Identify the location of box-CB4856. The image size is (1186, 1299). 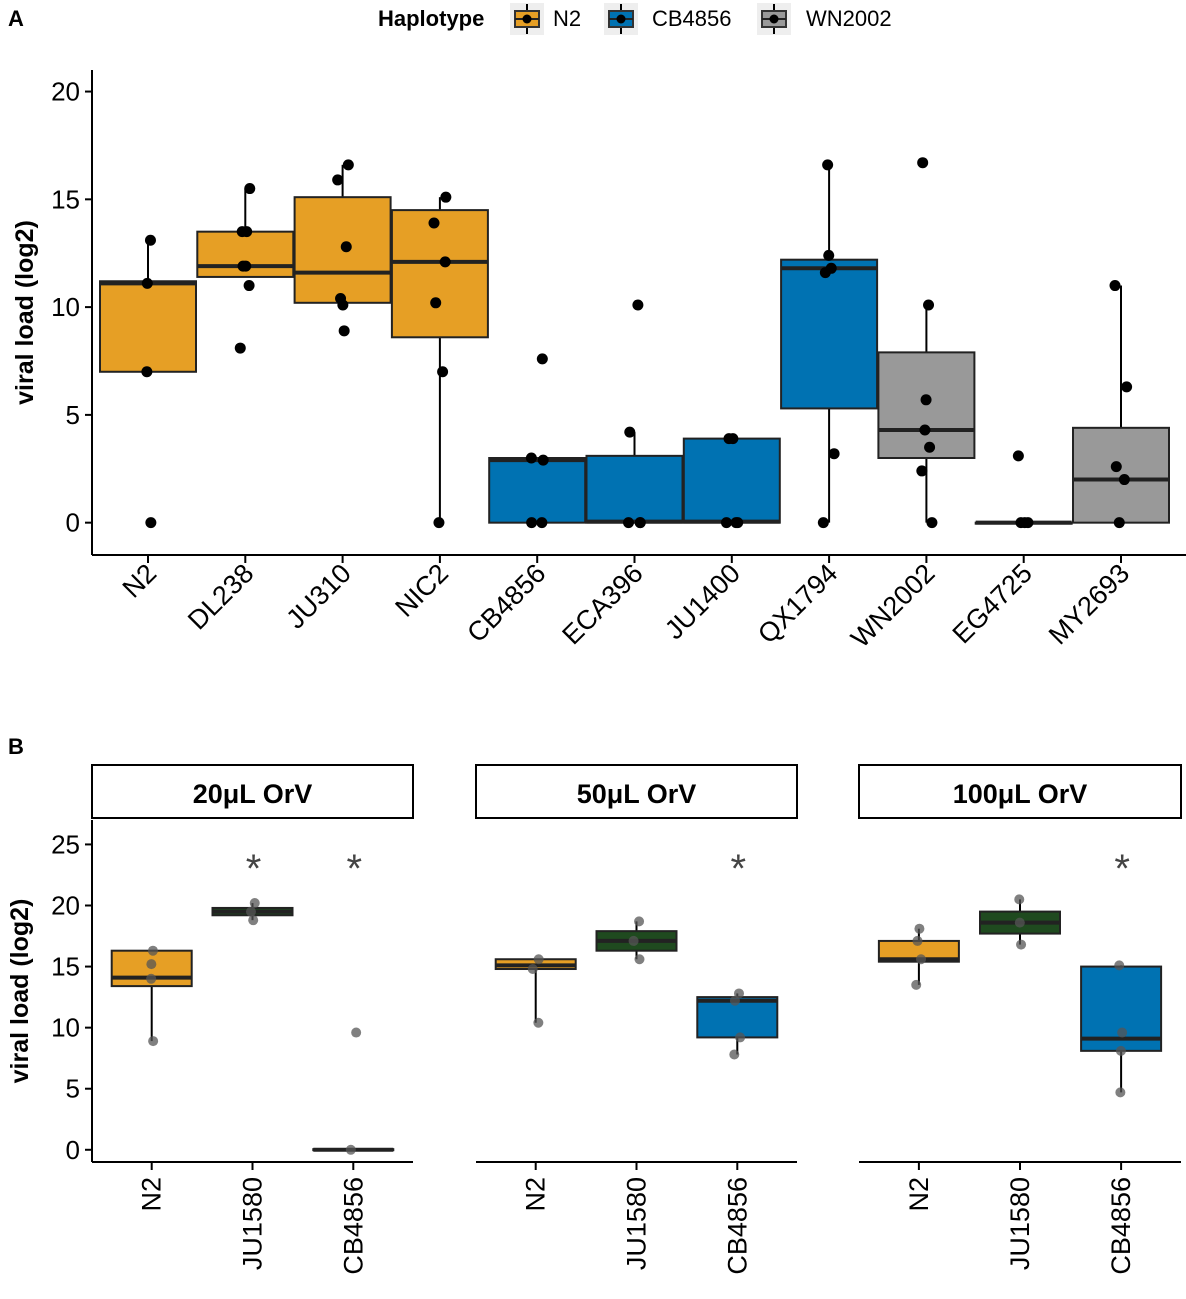
(537, 490).